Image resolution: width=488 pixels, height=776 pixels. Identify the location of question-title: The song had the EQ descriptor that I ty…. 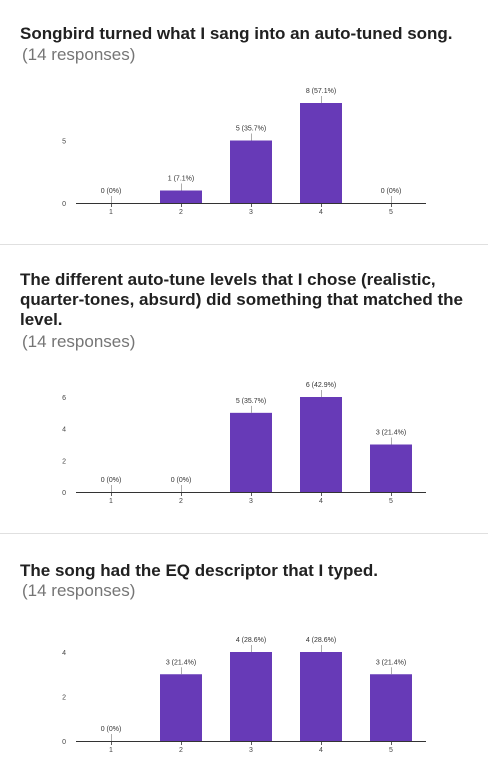
(199, 570).